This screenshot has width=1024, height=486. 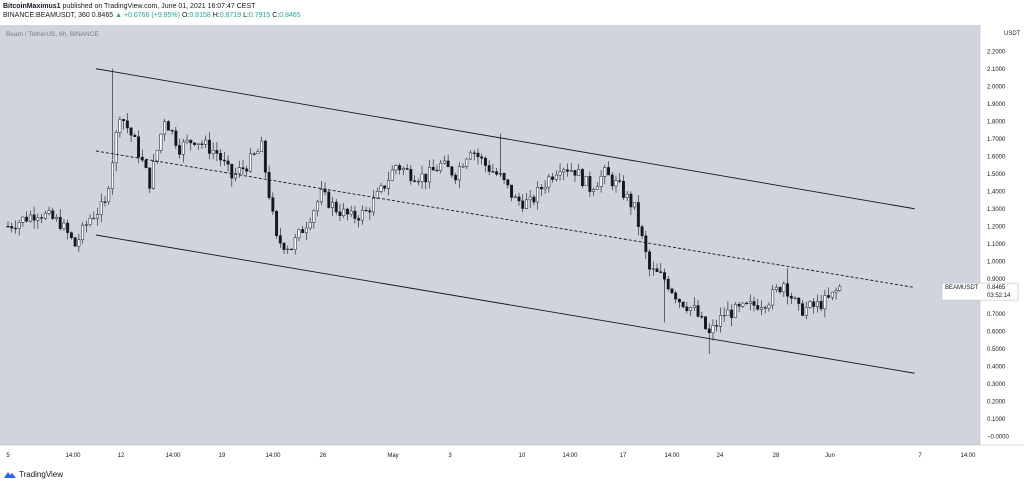 What do you see at coordinates (222, 456) in the screenshot?
I see `time-tick-label: 19` at bounding box center [222, 456].